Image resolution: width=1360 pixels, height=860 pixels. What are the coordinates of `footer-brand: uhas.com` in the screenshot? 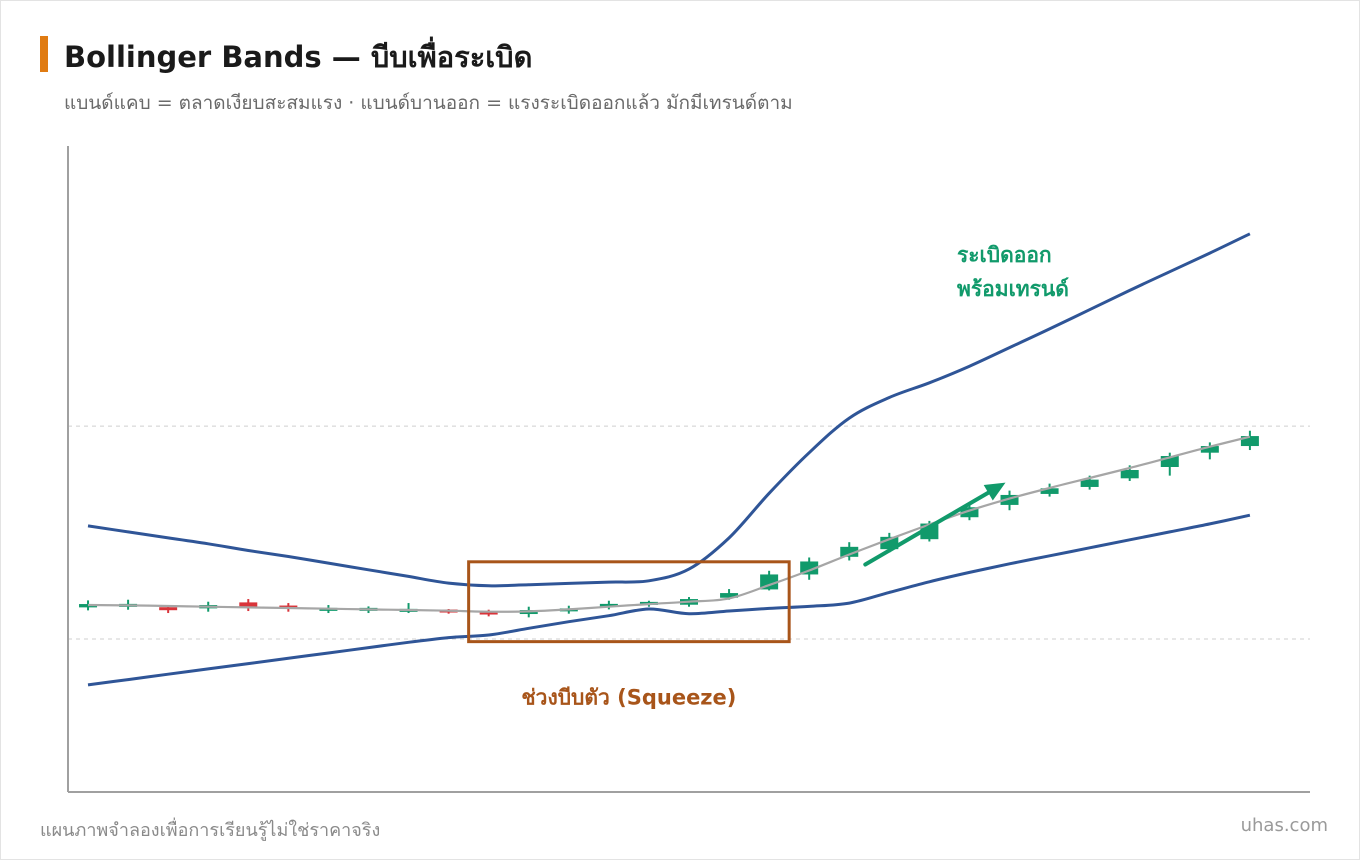 It's located at (1284, 825).